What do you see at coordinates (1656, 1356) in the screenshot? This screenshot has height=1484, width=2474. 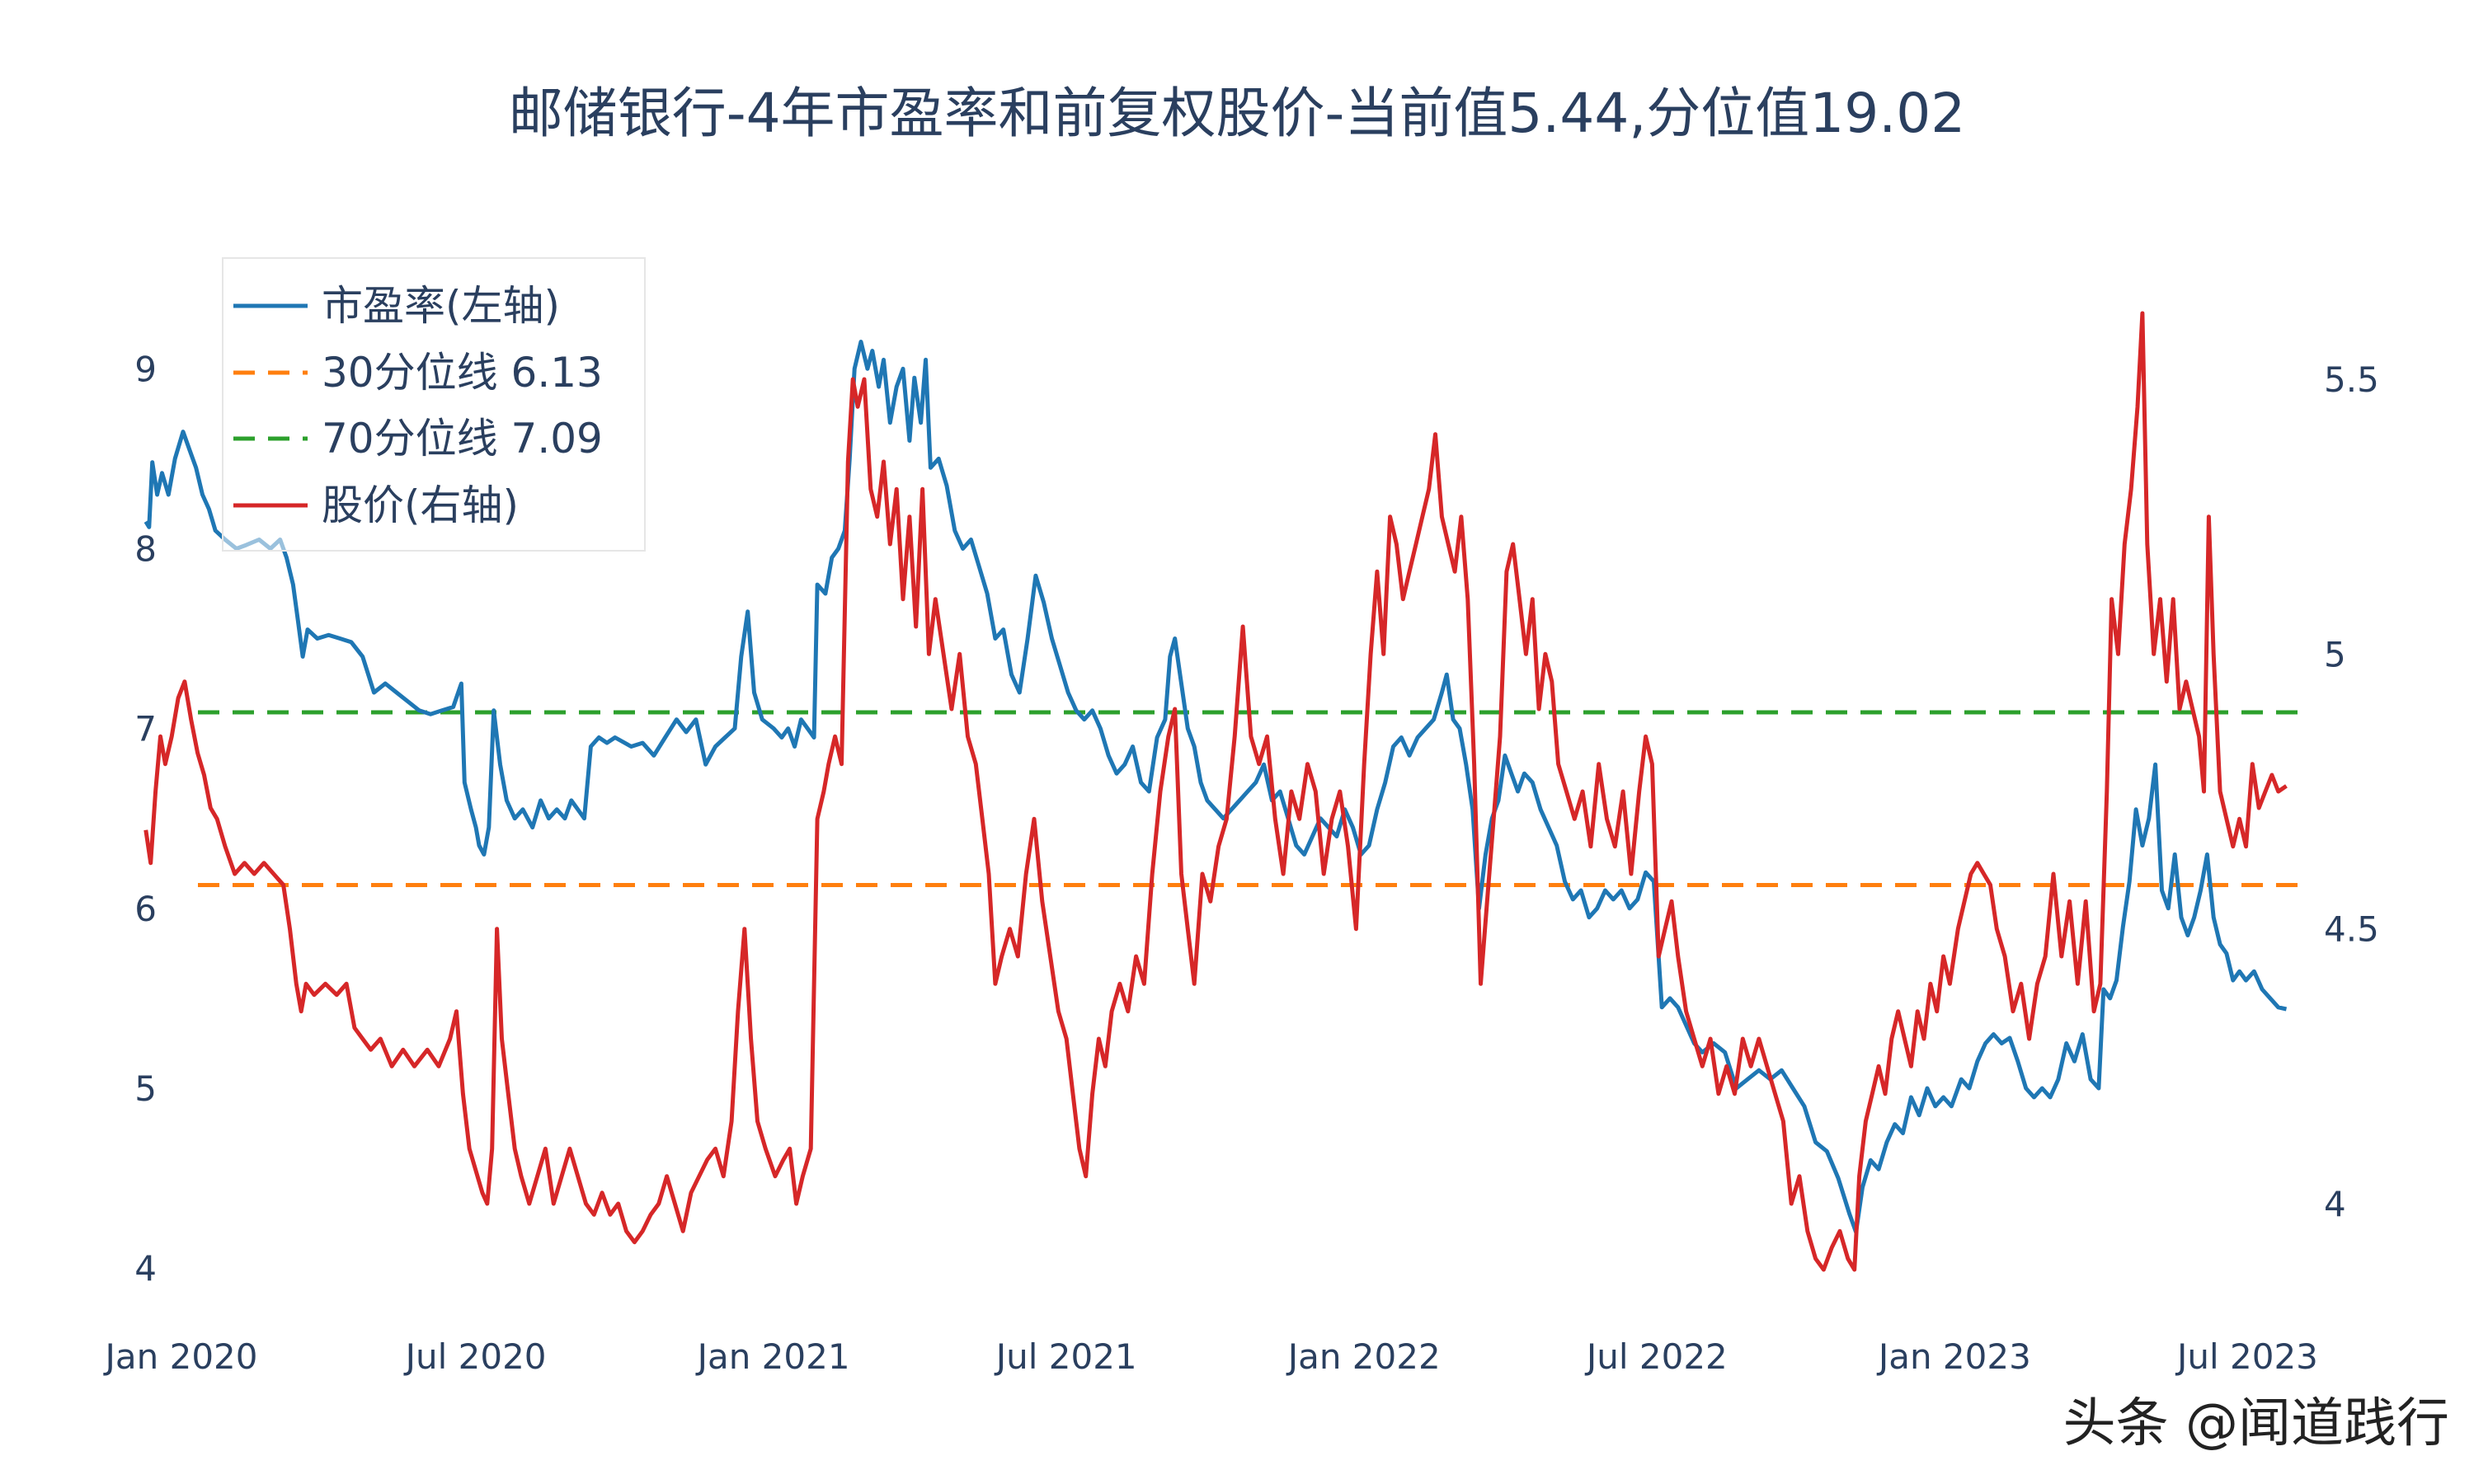 I see `x-tick-label: Jul 2022` at bounding box center [1656, 1356].